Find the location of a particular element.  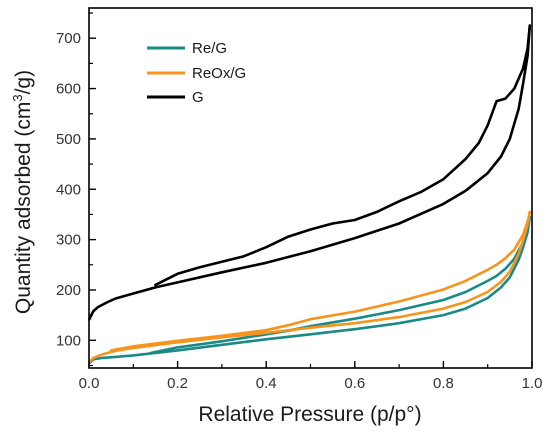

y-tick-label: 400 is located at coordinates (68, 189).